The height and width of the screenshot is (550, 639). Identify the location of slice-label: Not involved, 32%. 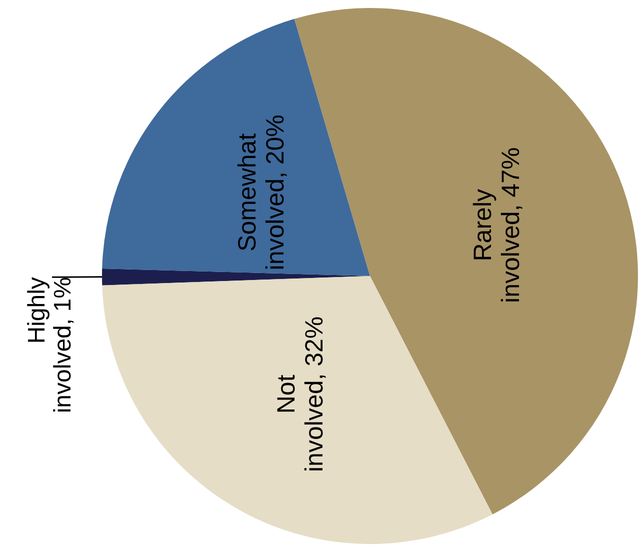
(300, 394).